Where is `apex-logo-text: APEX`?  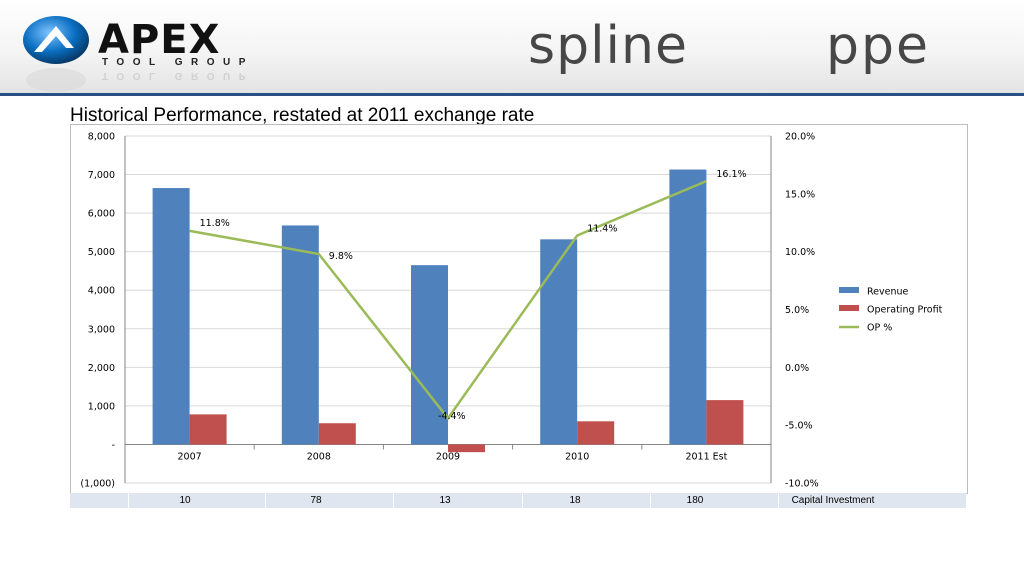 apex-logo-text: APEX is located at coordinates (159, 40).